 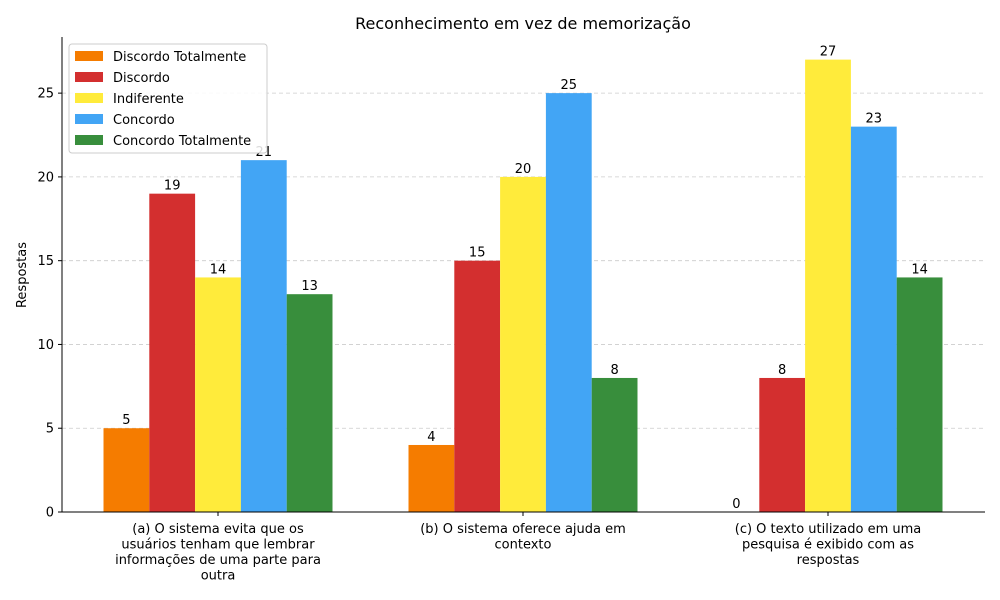 I want to click on chart-title: Reconhecimento em vez de memorização, so click(x=523, y=23).